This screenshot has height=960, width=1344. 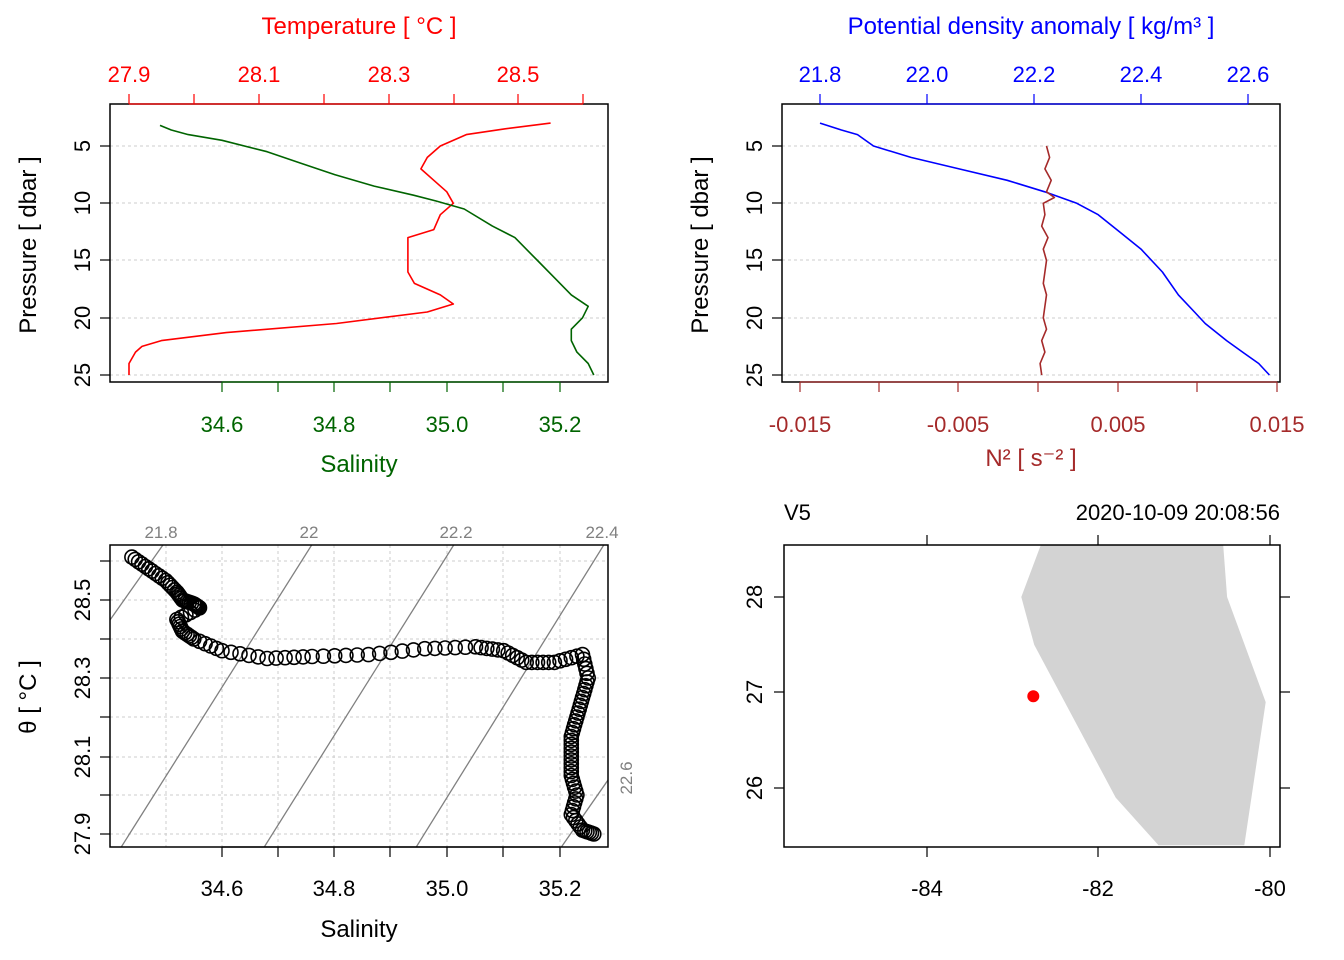 I want to click on theta-tick-label: 28.1, so click(x=82, y=757).